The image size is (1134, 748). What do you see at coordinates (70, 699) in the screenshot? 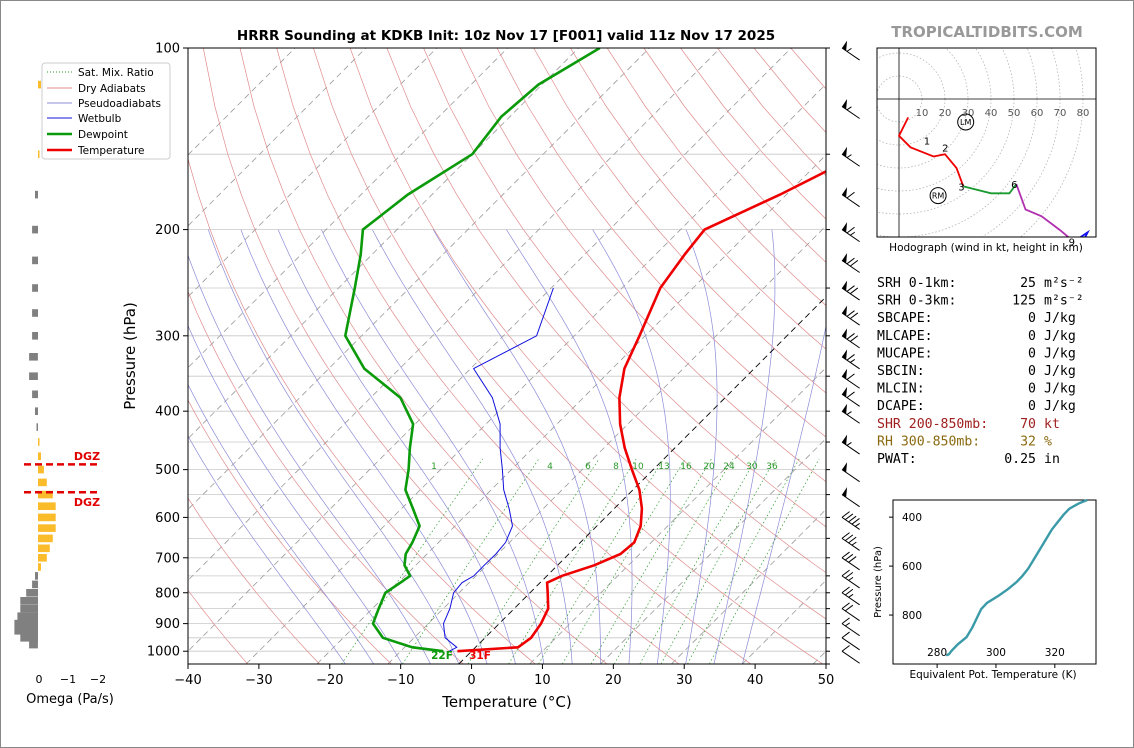
I see `omega-xlabel: Omega (Pa/s)` at bounding box center [70, 699].